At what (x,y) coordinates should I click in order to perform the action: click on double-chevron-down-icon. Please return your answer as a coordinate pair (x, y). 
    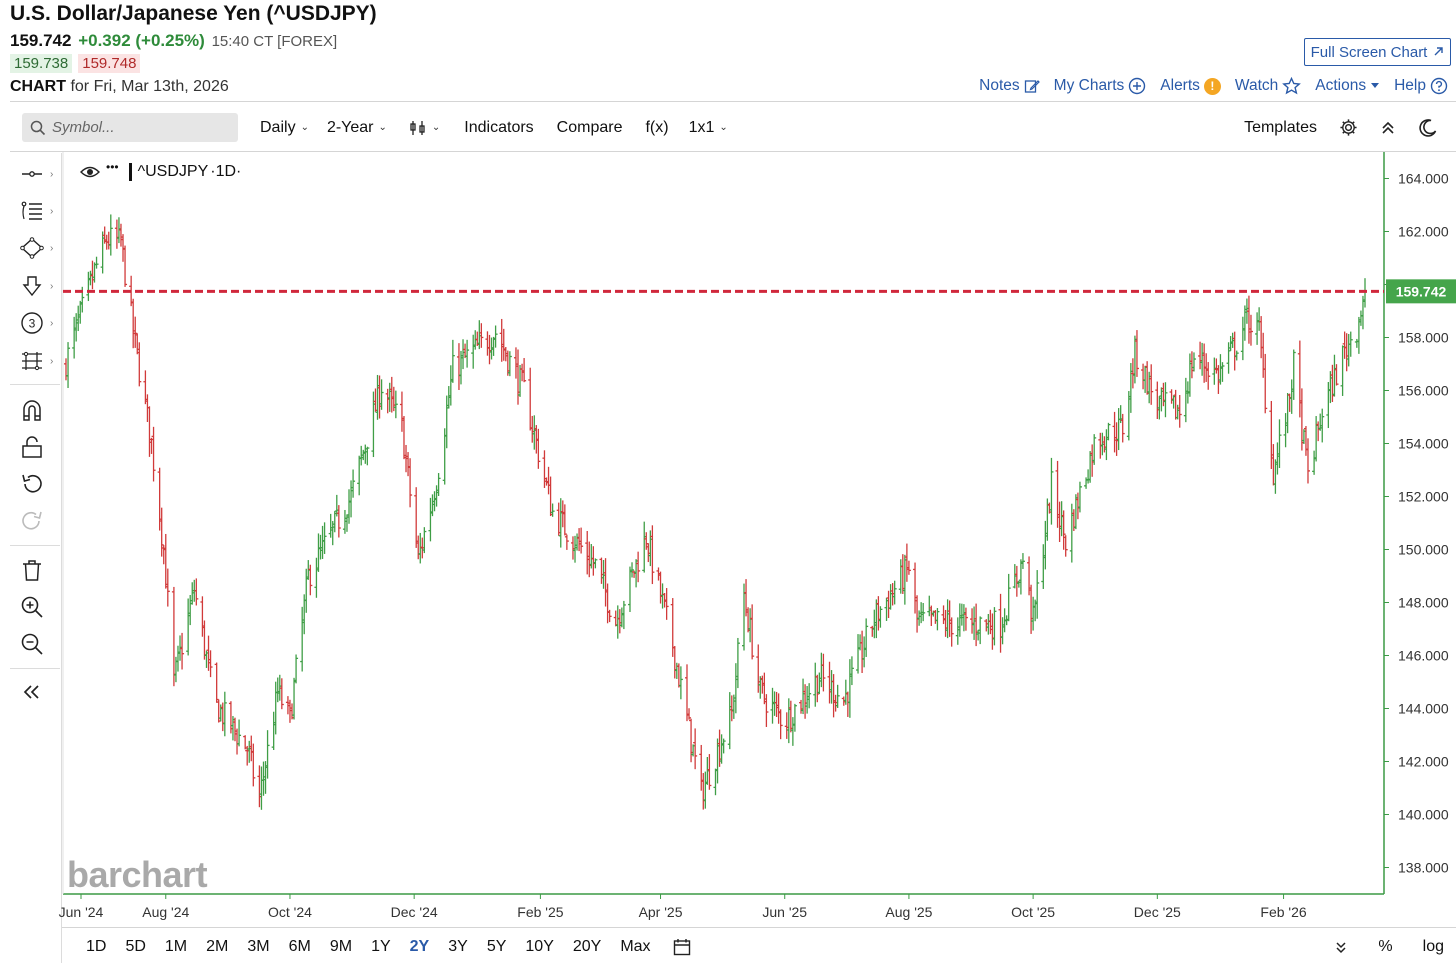
    Looking at the image, I should click on (1341, 947).